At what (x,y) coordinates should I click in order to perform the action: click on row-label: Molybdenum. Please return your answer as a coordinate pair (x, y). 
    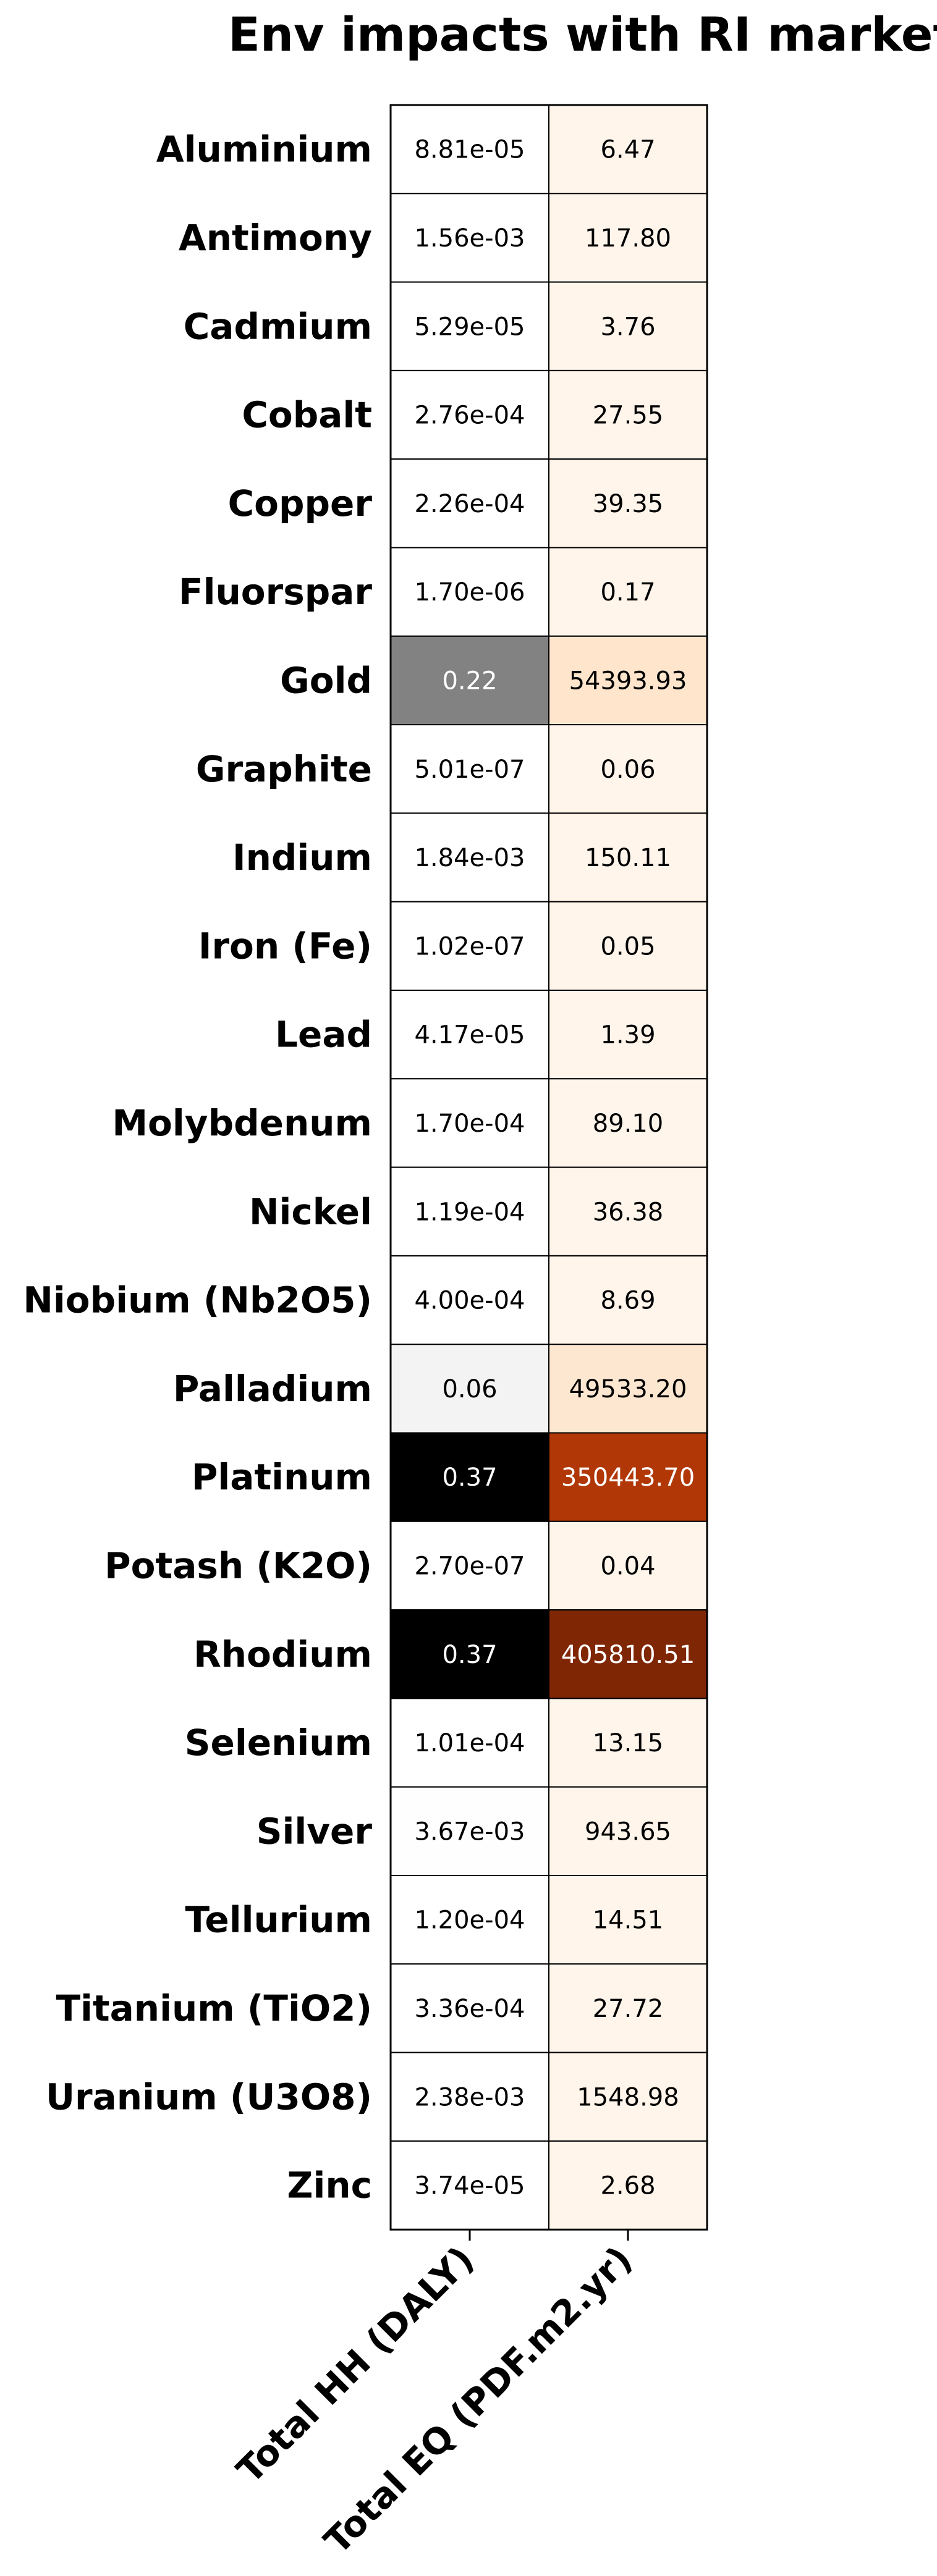
    Looking at the image, I should click on (242, 1123).